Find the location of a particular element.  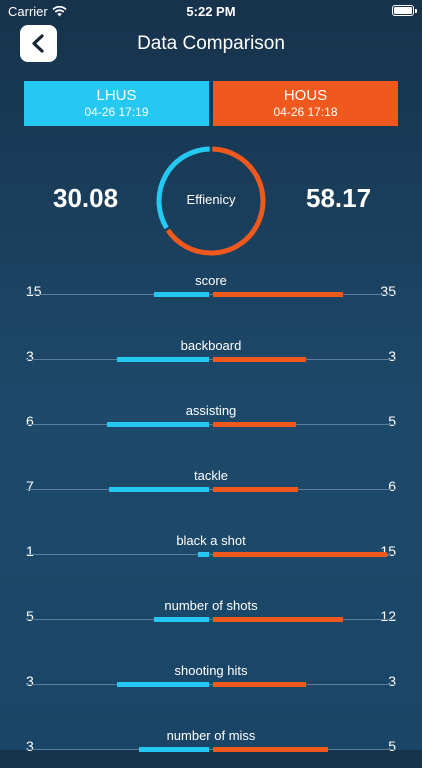

efficiency-label: Effienicy is located at coordinates (211, 199).